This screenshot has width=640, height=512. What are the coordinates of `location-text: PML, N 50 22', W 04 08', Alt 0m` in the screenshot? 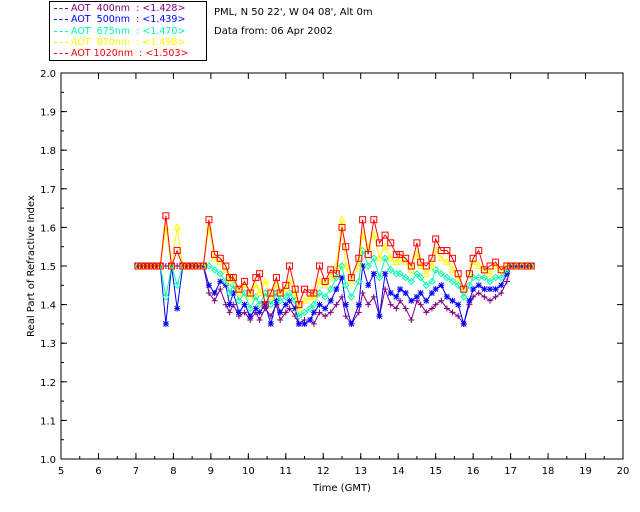 It's located at (293, 12).